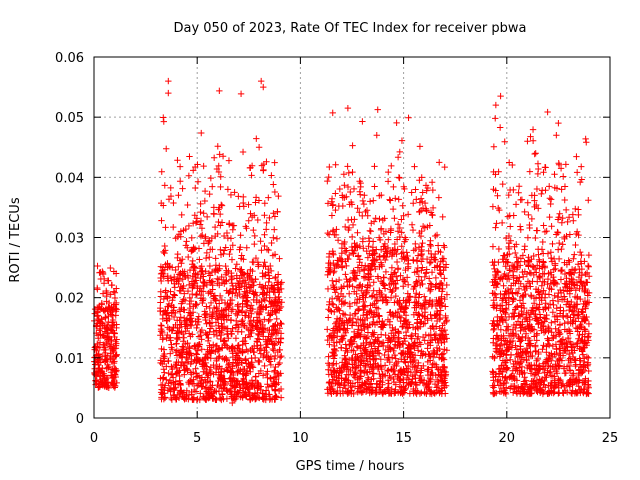 The height and width of the screenshot is (480, 640). I want to click on y-tick-label: 0.04, so click(69, 178).